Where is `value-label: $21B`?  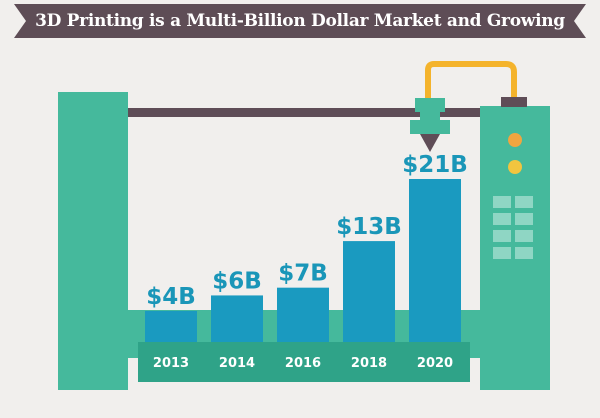 value-label: $21B is located at coordinates (435, 165).